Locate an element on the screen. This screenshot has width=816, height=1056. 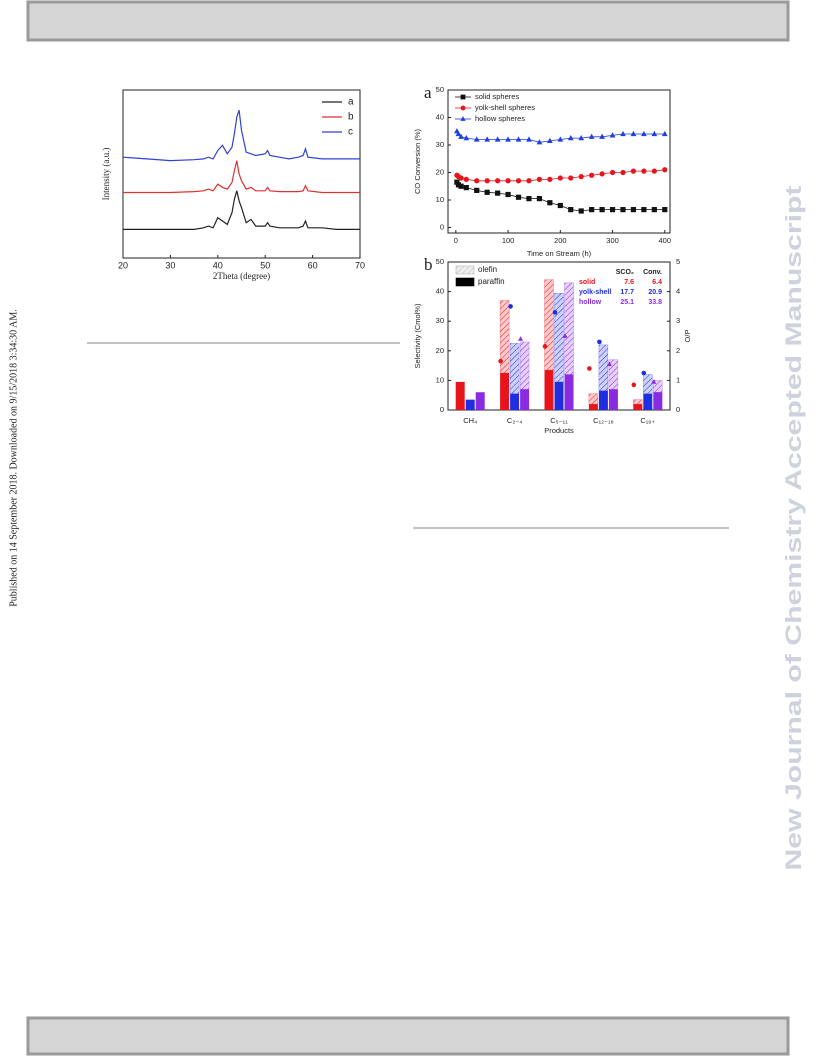
table-row-name: solid is located at coordinates (587, 282).